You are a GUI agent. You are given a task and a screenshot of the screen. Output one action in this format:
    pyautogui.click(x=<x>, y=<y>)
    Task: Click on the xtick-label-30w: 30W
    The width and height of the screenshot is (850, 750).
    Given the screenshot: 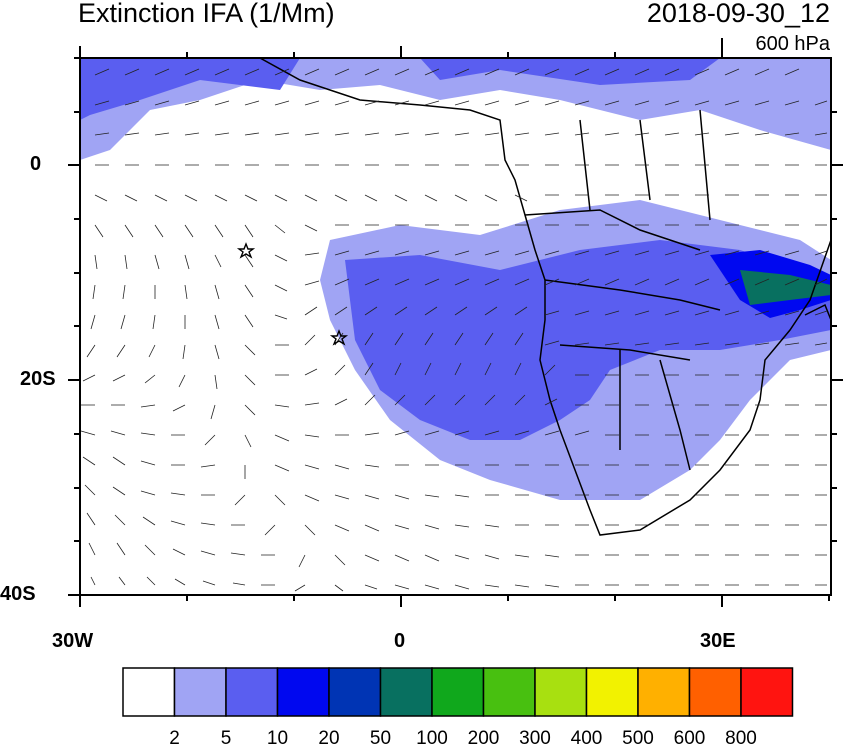 What is the action you would take?
    pyautogui.click(x=73, y=641)
    